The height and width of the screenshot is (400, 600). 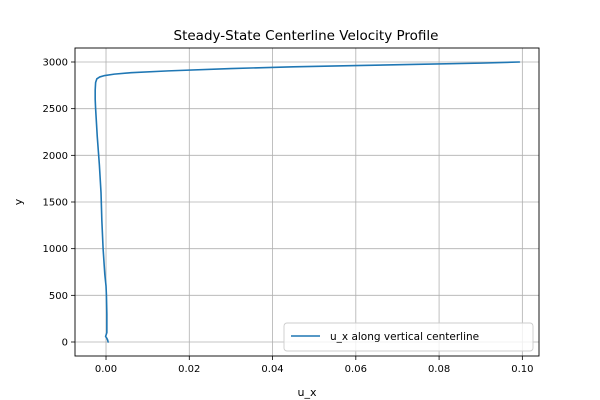 What do you see at coordinates (307, 392) in the screenshot?
I see `x-axis-label: u_x` at bounding box center [307, 392].